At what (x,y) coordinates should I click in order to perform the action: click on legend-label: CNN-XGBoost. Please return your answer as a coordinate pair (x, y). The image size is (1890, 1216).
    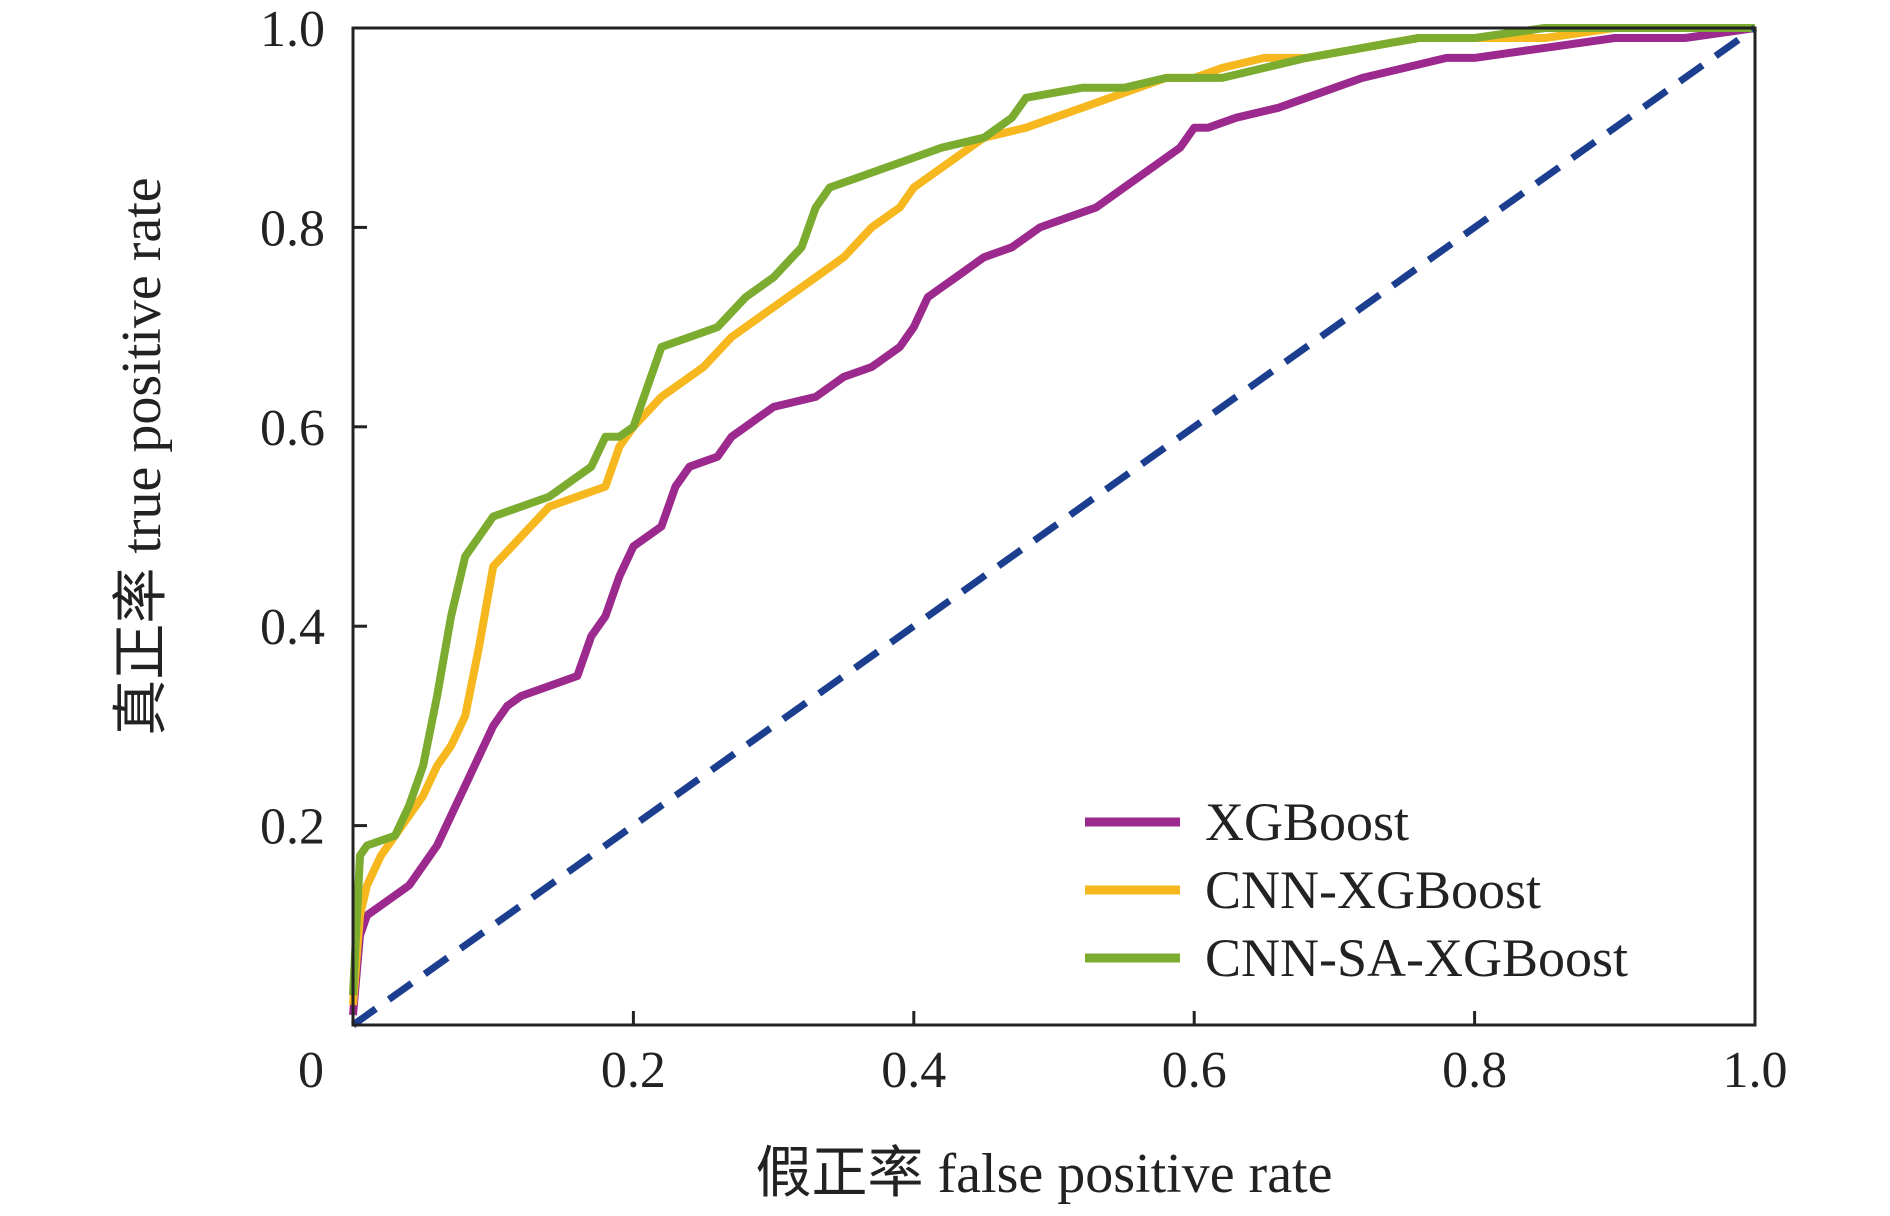
    Looking at the image, I should click on (1373, 890).